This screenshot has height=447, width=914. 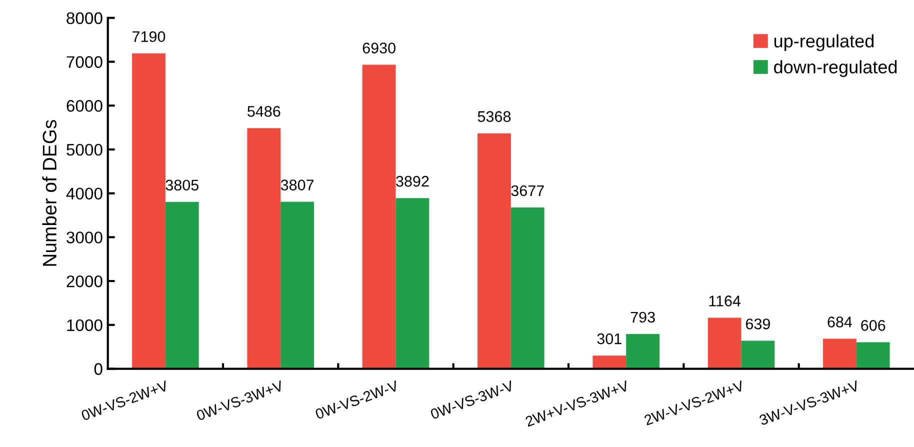 What do you see at coordinates (873, 325) in the screenshot?
I see `data-label: 606` at bounding box center [873, 325].